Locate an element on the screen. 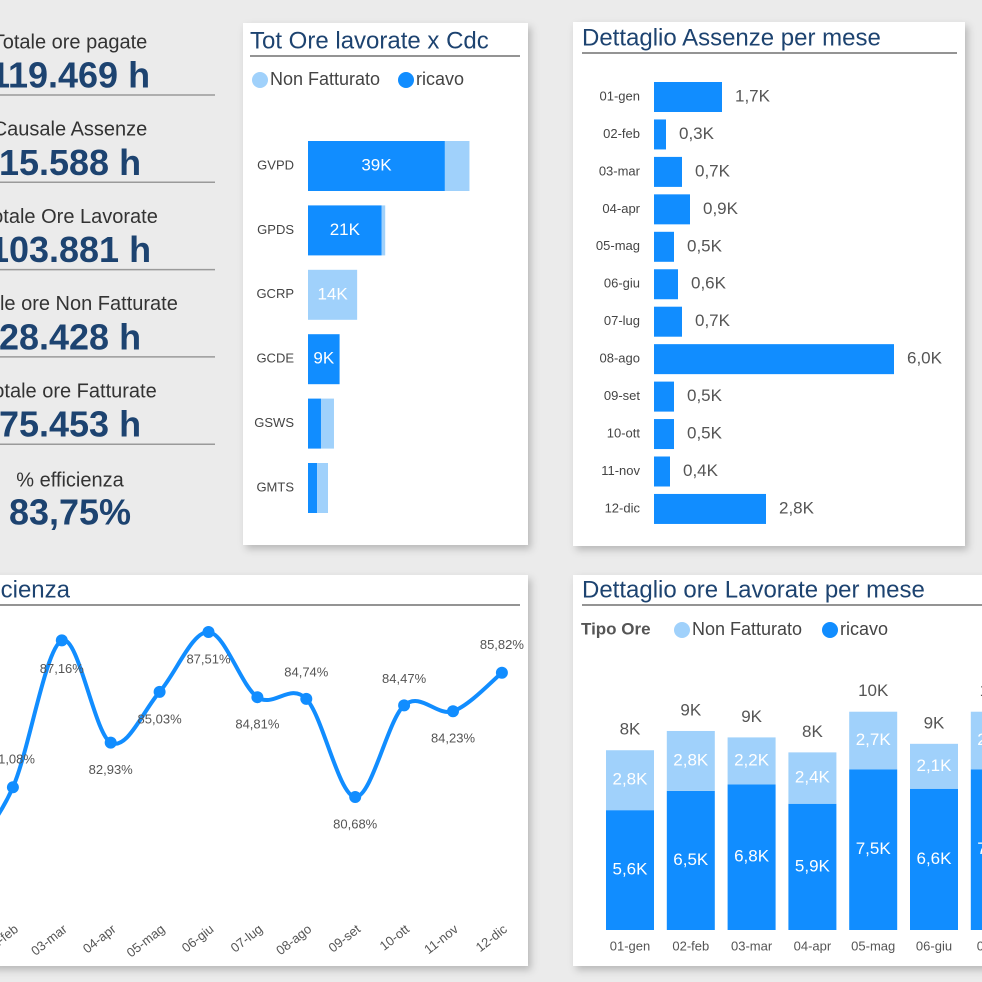  y-tick-label: 09-set is located at coordinates (622, 395).